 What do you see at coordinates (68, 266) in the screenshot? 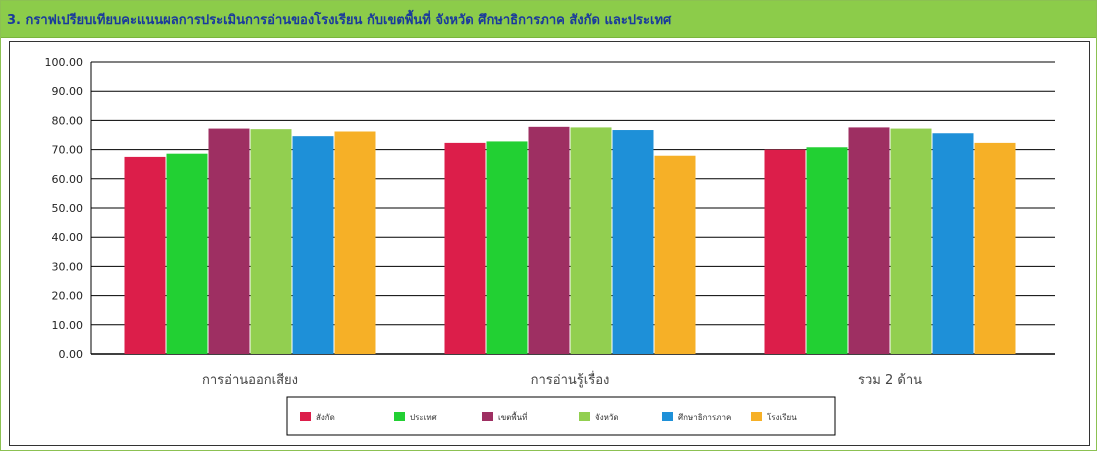
I see `y-tick-label: 30.00` at bounding box center [68, 266].